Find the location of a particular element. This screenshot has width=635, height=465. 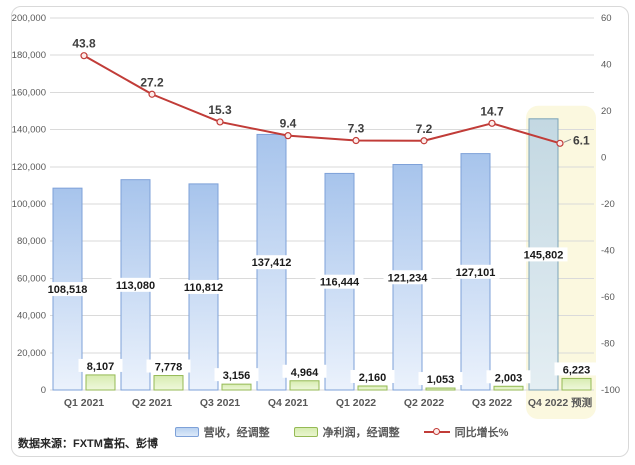

profit-value-label: 6,223 is located at coordinates (577, 370).